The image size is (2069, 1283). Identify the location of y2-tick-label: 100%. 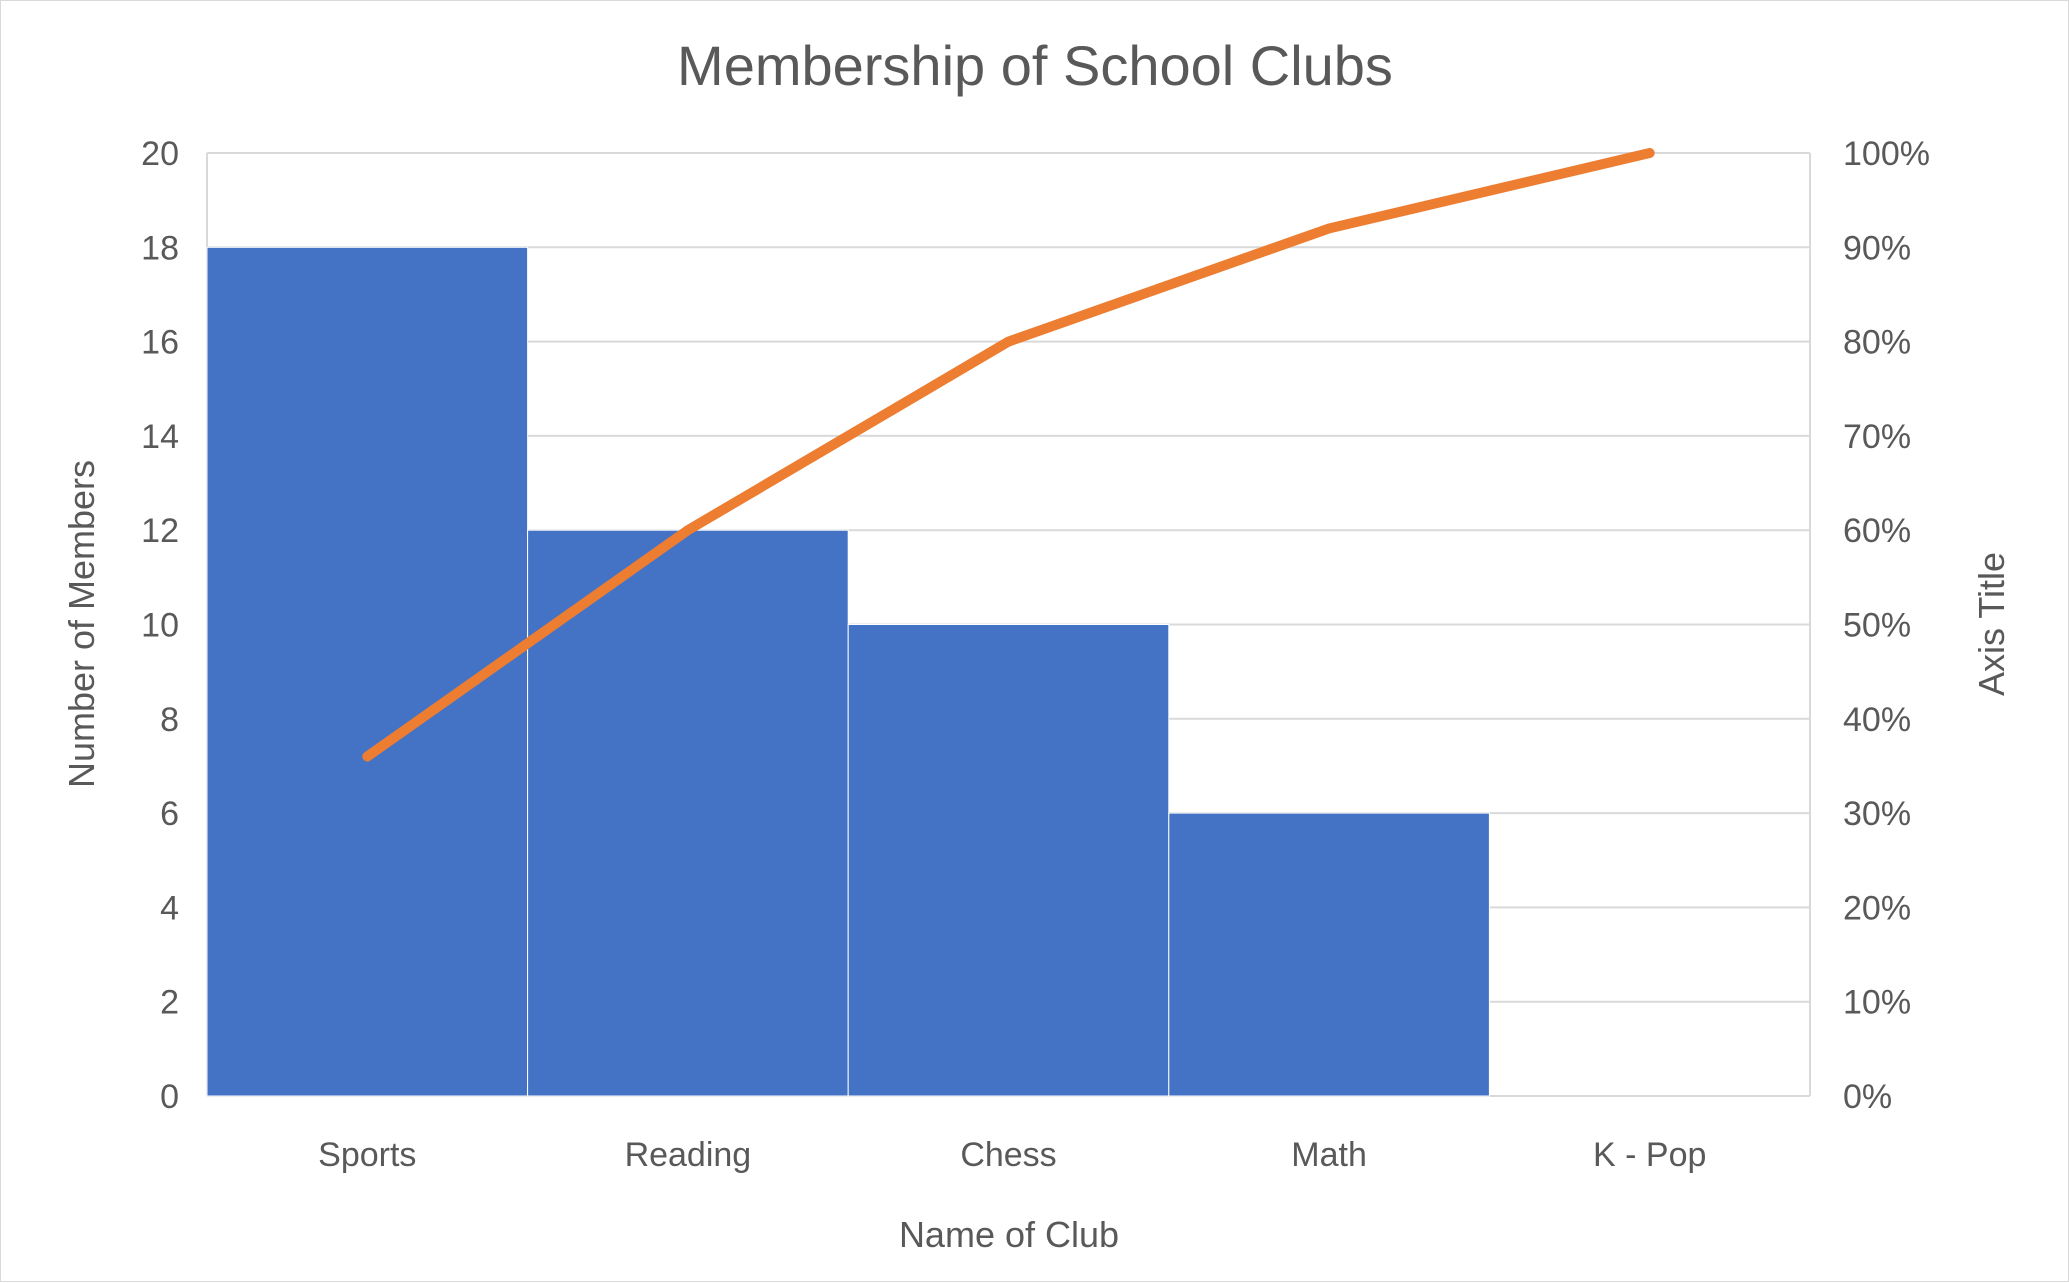
(1886, 154).